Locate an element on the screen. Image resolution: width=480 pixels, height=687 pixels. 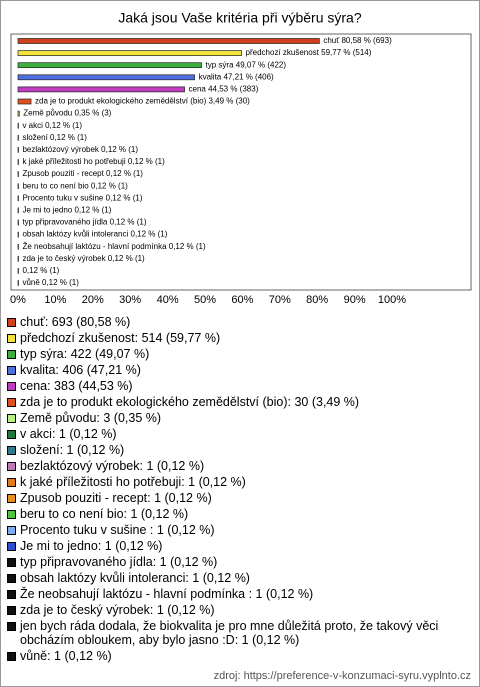
legend-item: bezlaktózový výrobek: 1 (0,12 %) is located at coordinates (238, 466).